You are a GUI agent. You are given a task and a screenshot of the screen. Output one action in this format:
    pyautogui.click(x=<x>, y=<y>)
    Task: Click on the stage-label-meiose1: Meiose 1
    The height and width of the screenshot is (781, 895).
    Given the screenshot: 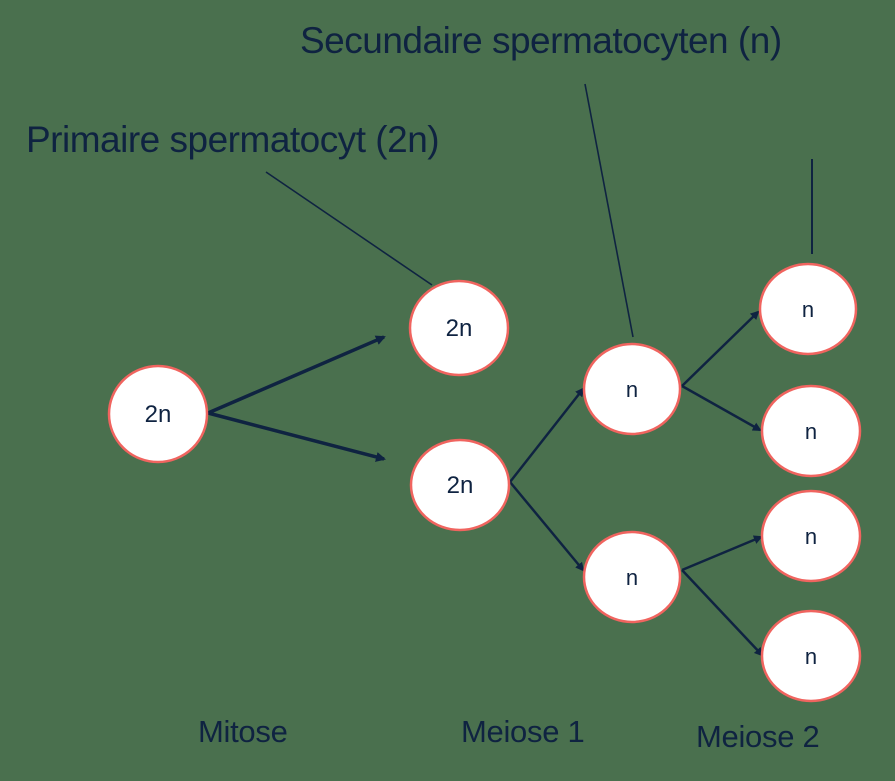 What is the action you would take?
    pyautogui.click(x=523, y=731)
    